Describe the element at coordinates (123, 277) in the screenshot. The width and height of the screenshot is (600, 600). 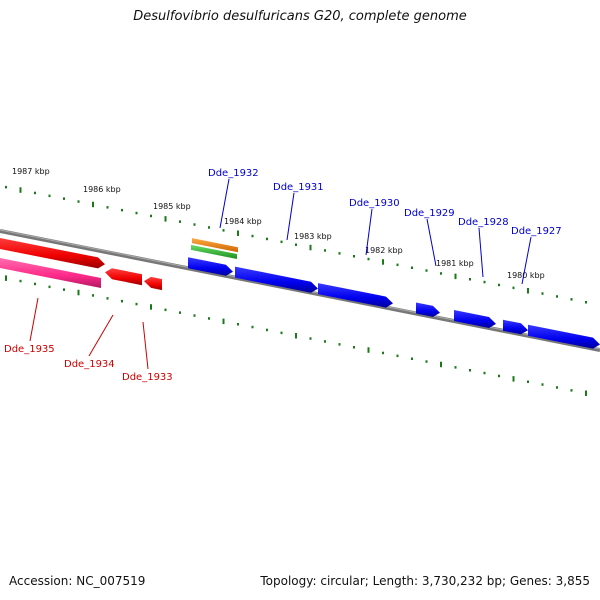
I see `gene-arrow-dde_1934` at that location.